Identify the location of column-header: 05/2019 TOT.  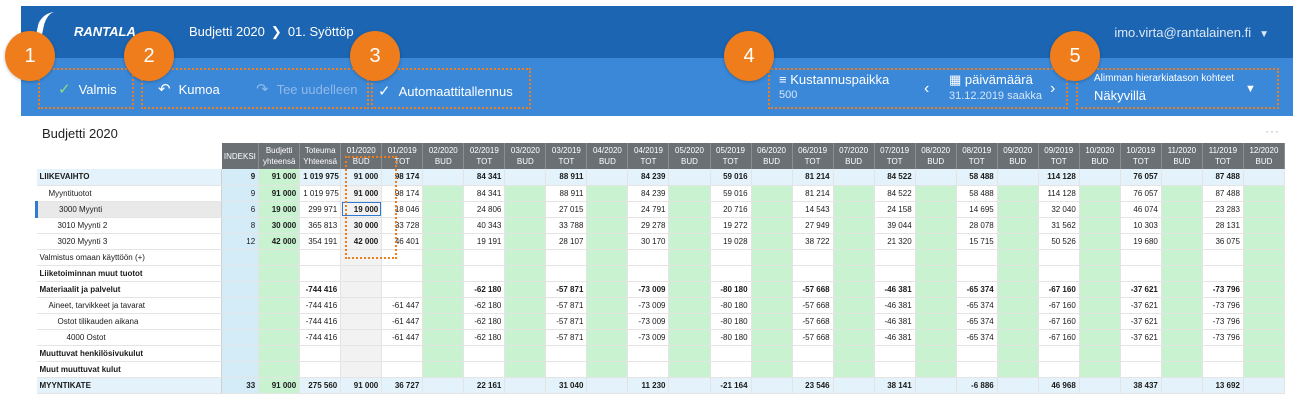
(731, 156).